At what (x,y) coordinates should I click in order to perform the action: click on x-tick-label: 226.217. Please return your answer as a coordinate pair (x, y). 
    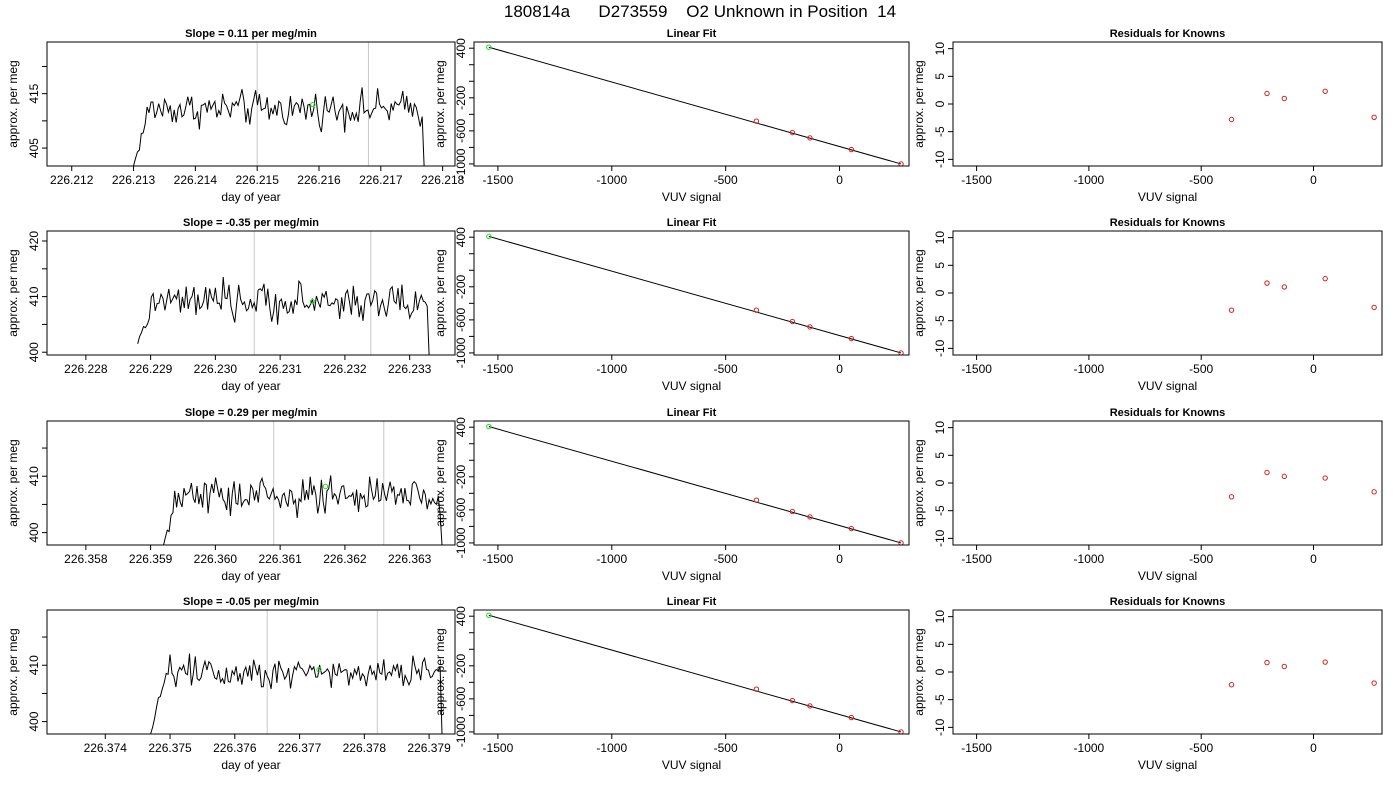
    Looking at the image, I should click on (381, 180).